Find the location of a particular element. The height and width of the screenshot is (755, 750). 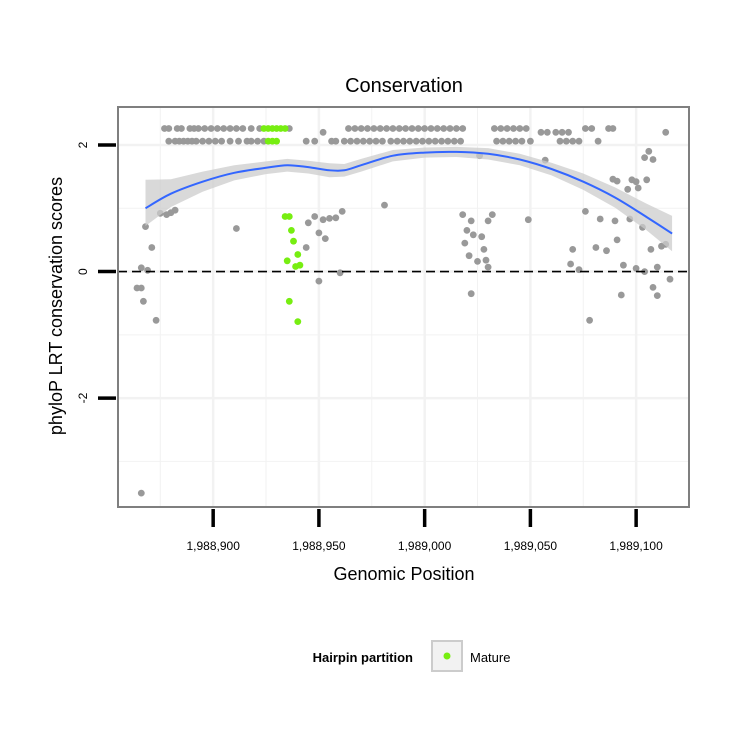

x-tick-label: 1,989,000 is located at coordinates (425, 546).